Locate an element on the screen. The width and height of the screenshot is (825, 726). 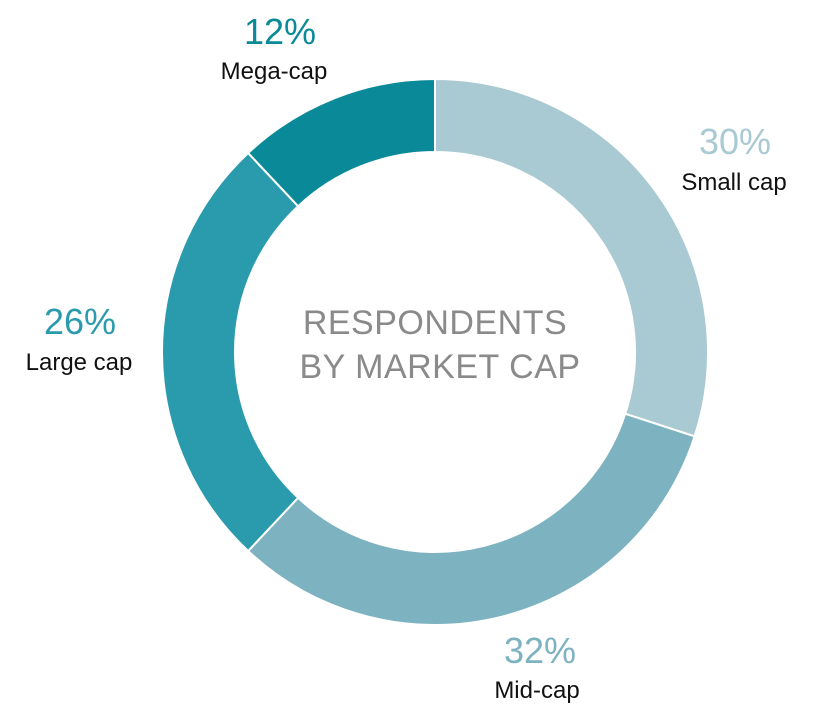
slice-percent-mega-cap: 12% is located at coordinates (280, 31).